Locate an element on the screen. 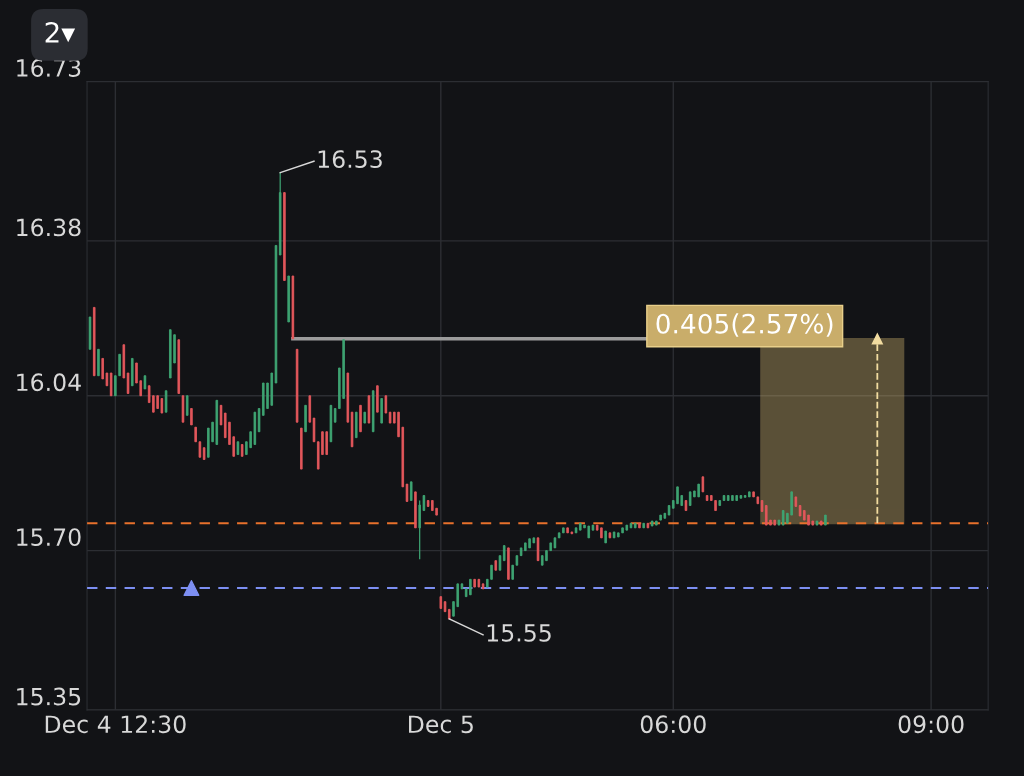  text: 2▾ is located at coordinates (60, 32).